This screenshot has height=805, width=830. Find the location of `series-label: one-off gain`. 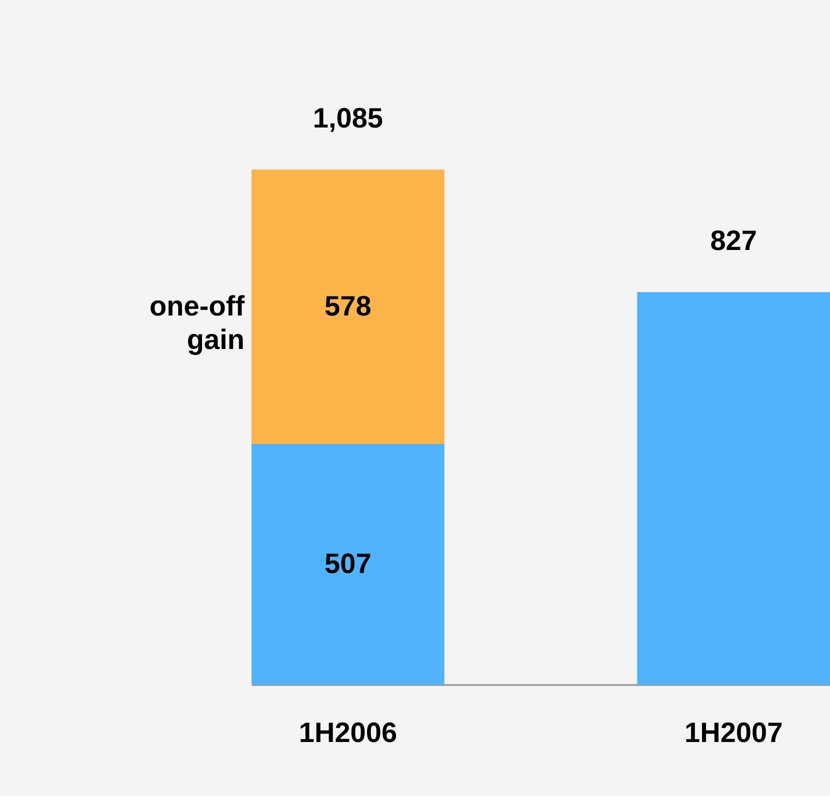

series-label: one-off gain is located at coordinates (198, 322).